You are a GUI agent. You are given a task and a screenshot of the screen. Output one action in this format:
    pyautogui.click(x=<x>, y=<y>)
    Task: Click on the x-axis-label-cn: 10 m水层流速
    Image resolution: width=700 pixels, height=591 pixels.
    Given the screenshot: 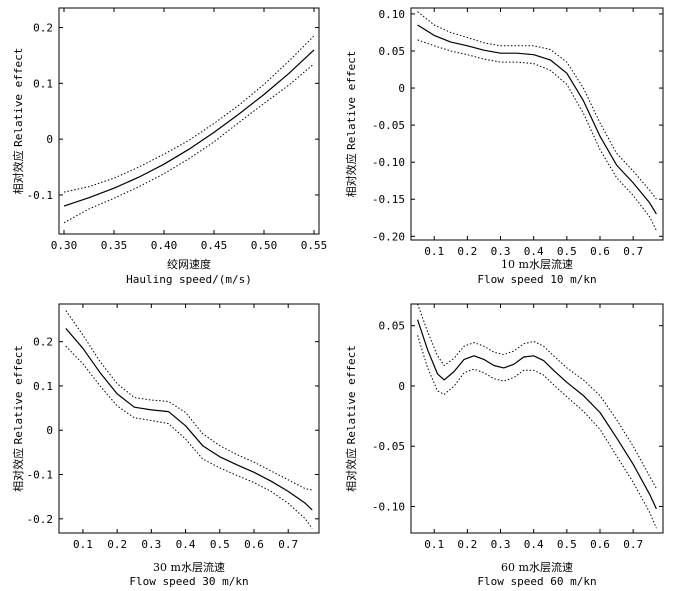 What is the action you would take?
    pyautogui.click(x=537, y=264)
    